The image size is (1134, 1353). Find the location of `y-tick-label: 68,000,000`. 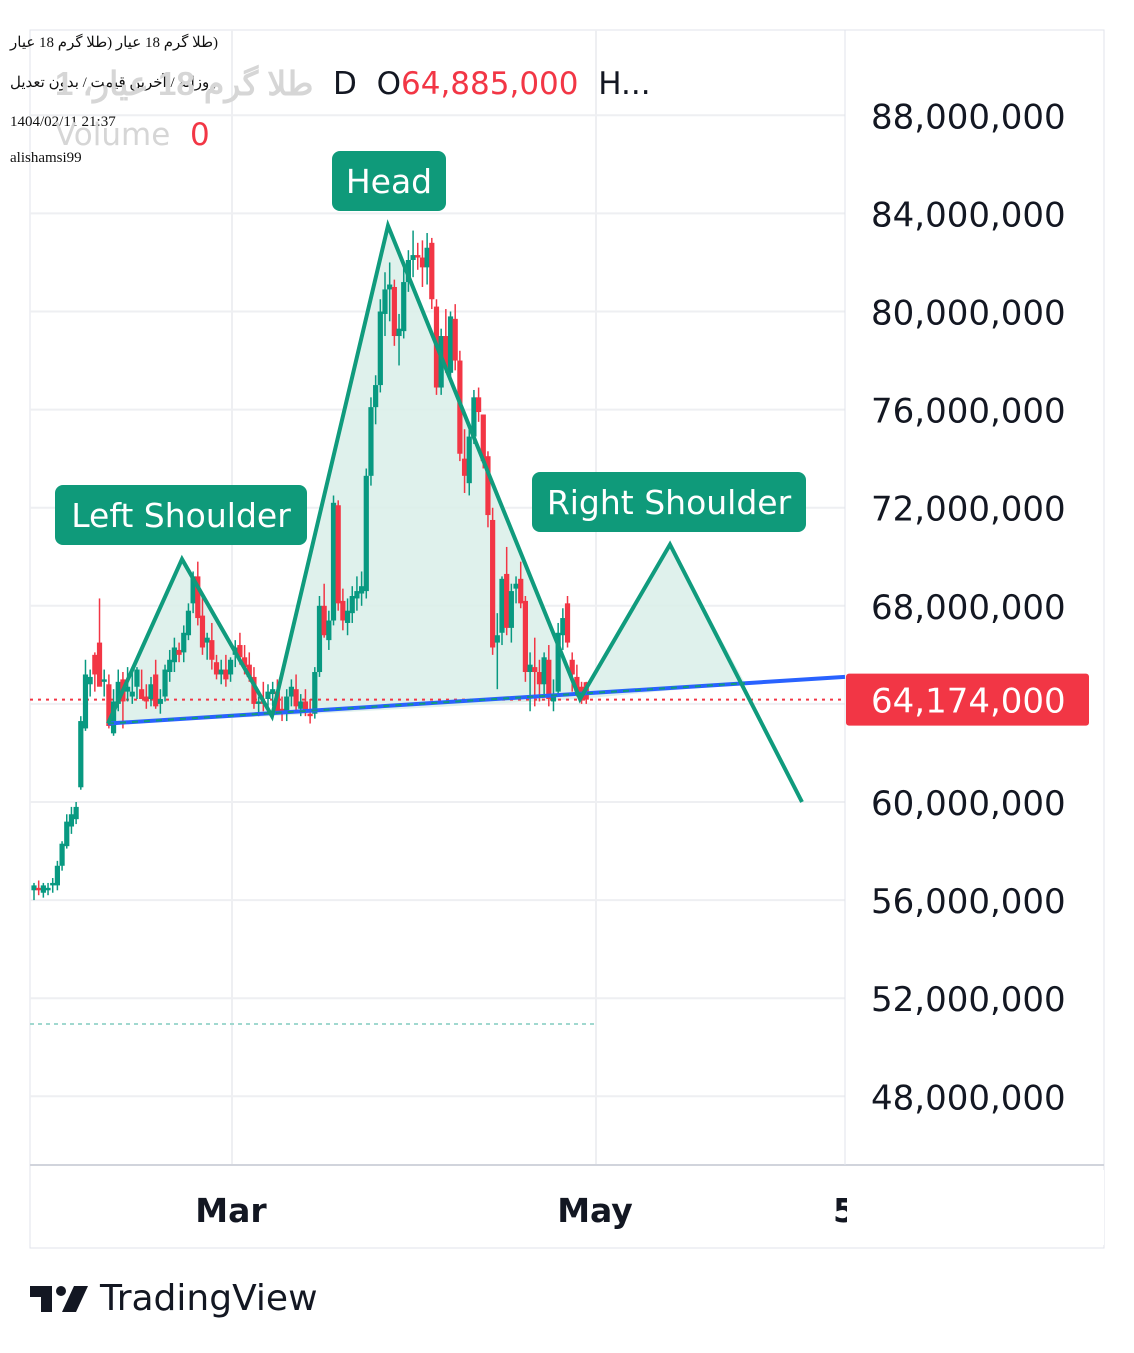

y-tick-label: 68,000,000 is located at coordinates (968, 608).